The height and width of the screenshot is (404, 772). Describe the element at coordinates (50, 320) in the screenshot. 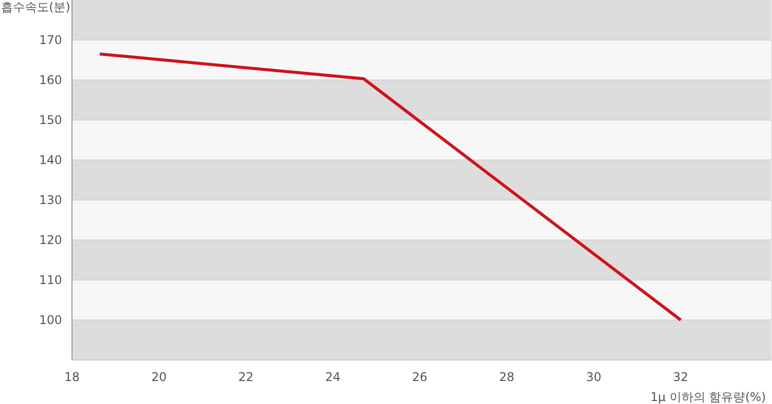

I see `y-tick-label: 100` at that location.